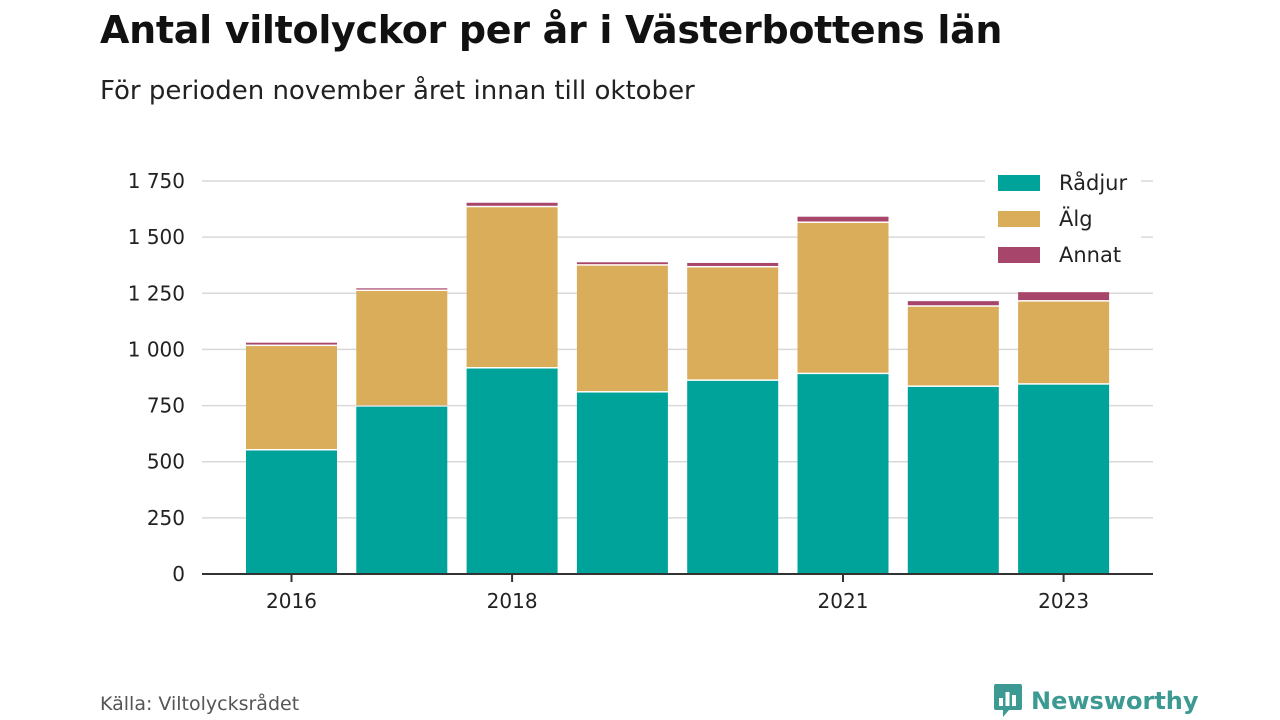 This screenshot has height=720, width=1280. What do you see at coordinates (200, 704) in the screenshot?
I see `source-note: Källa: Viltolycksrådet` at bounding box center [200, 704].